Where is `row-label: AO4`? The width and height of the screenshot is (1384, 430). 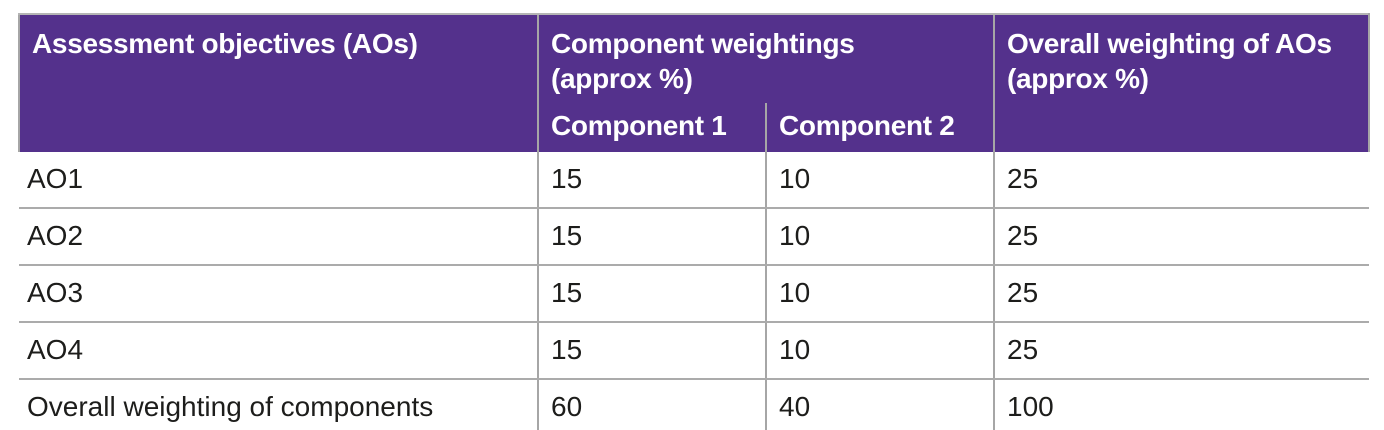
row-label: AO4 is located at coordinates (278, 351).